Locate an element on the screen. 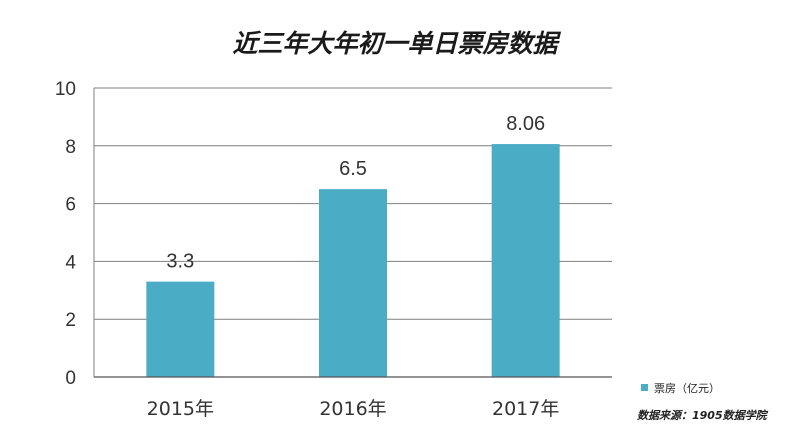 This screenshot has height=444, width=790. y-axis-ticks: 0 2 4 6 8 10 is located at coordinates (66, 234).